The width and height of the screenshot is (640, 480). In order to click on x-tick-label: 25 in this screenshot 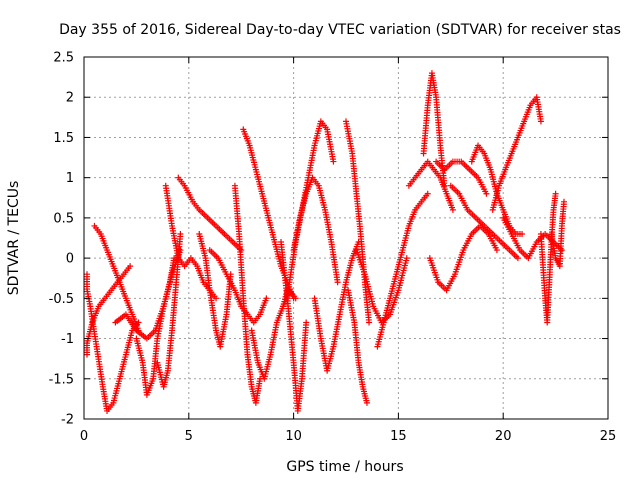, I will do `click(608, 436)`.